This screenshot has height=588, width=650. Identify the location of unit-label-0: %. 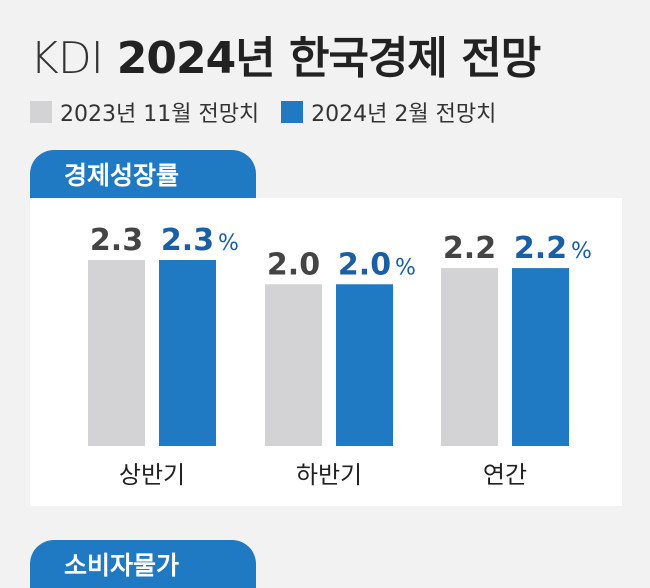
(228, 243).